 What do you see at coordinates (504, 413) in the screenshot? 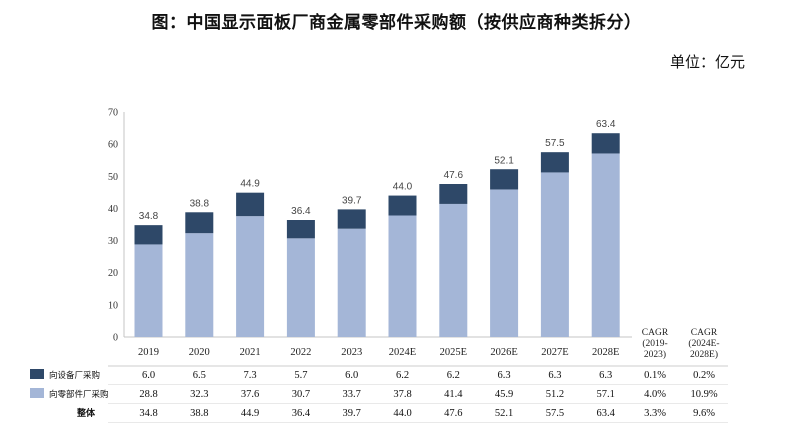
I see `table-cell: 52.1` at bounding box center [504, 413].